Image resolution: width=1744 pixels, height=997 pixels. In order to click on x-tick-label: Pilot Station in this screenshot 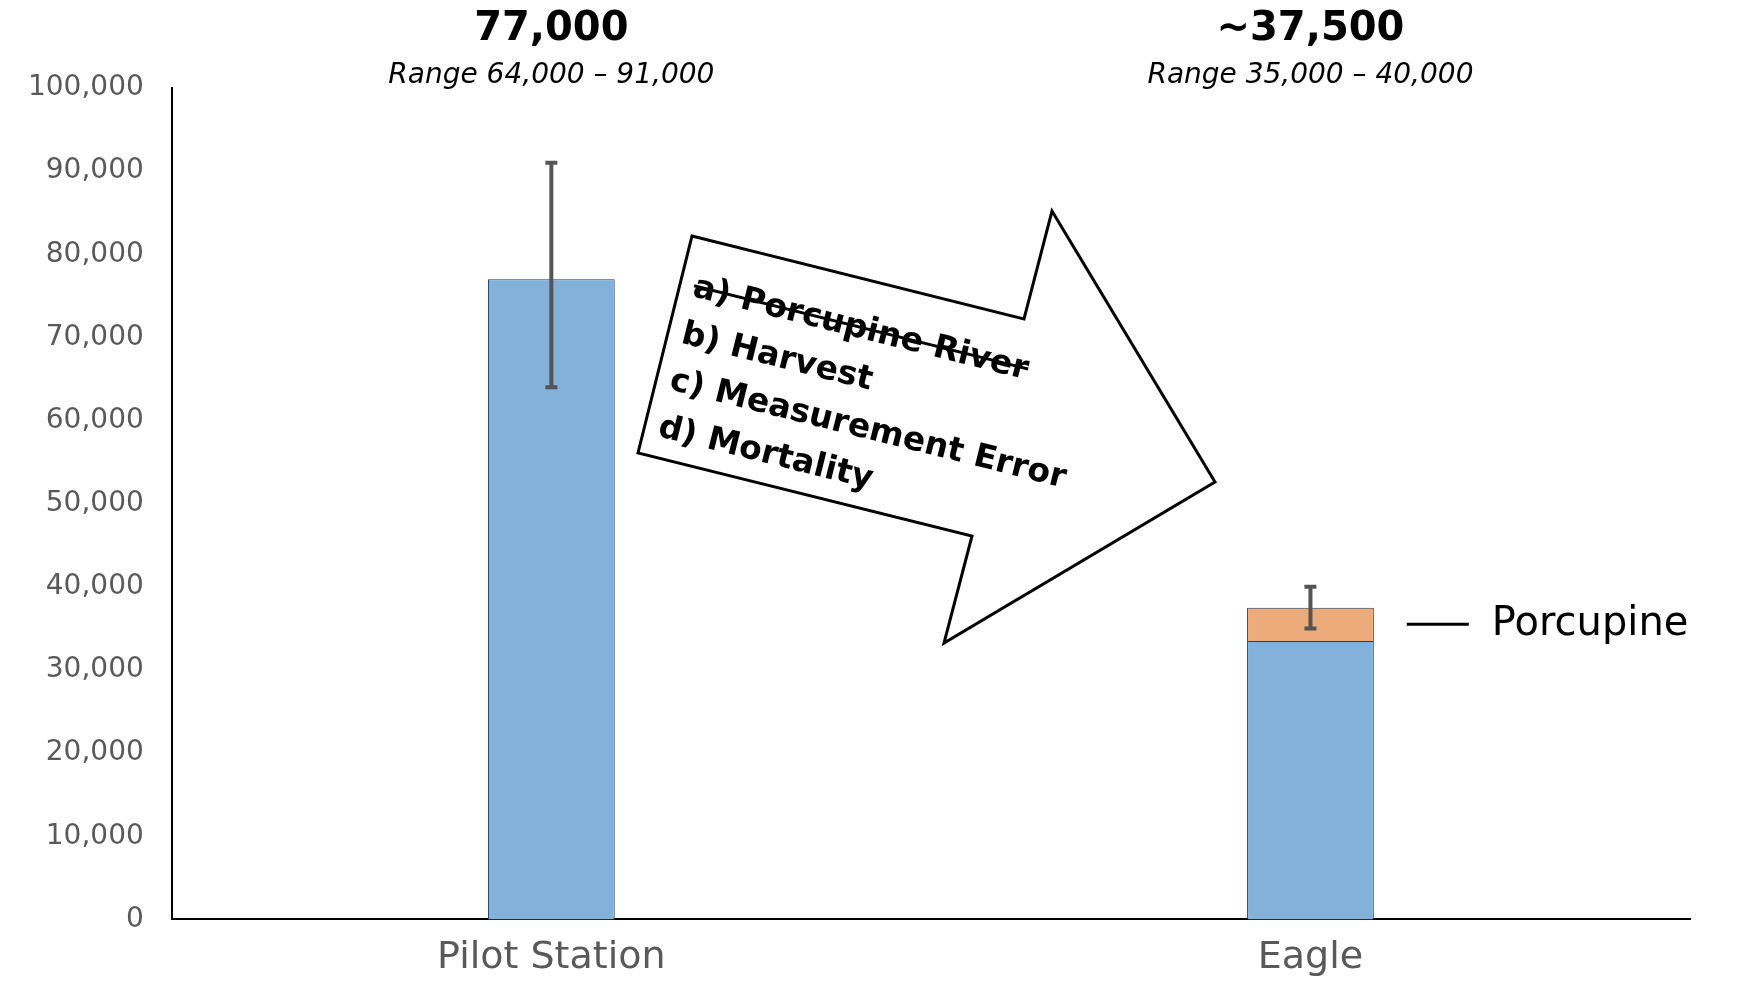, I will do `click(551, 955)`.